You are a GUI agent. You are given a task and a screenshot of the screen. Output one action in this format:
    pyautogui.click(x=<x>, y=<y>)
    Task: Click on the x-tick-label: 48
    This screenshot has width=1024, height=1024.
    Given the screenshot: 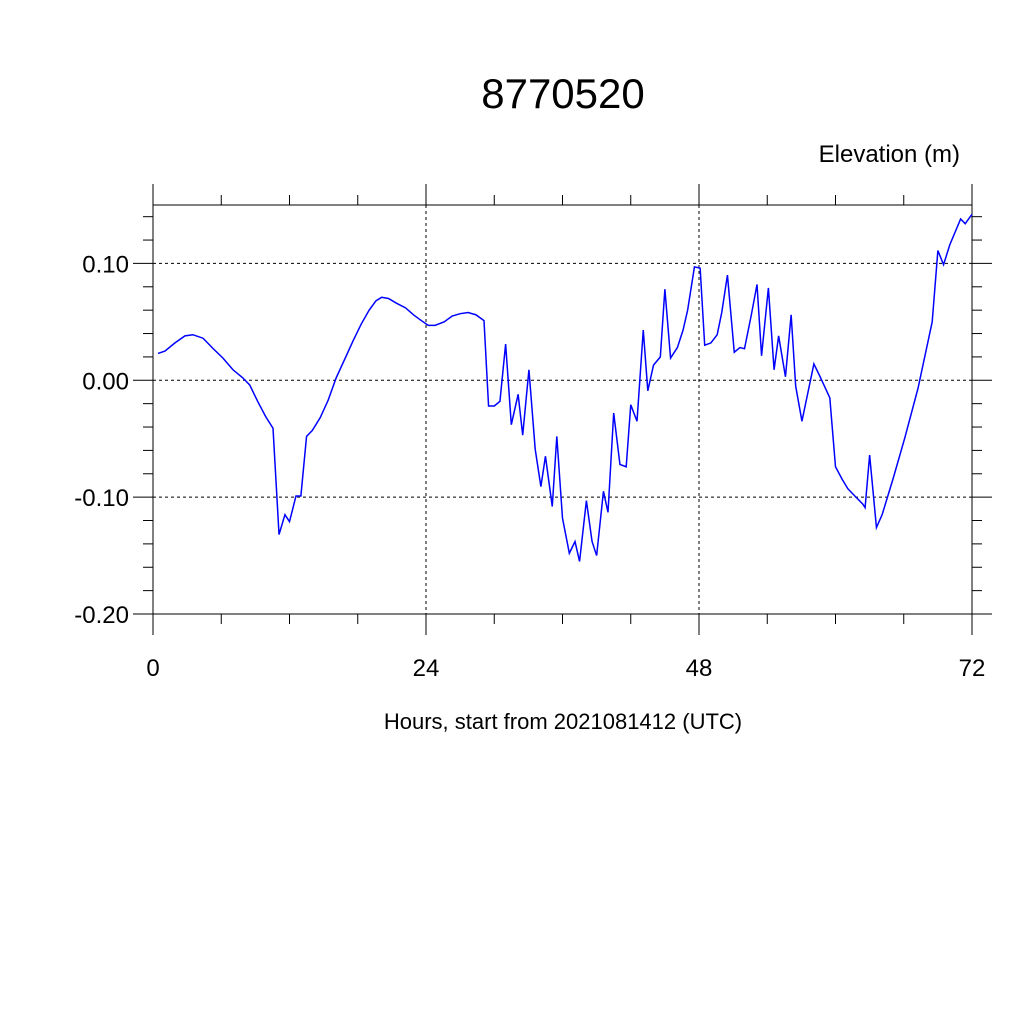 What is the action you would take?
    pyautogui.click(x=699, y=668)
    